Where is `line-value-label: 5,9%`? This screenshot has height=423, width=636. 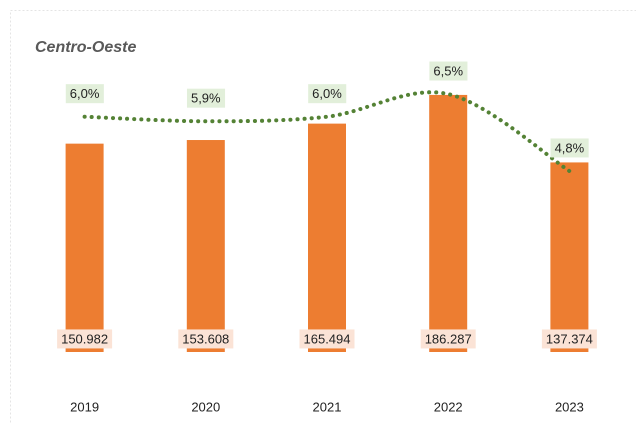
line-value-label: 5,9% is located at coordinates (206, 98).